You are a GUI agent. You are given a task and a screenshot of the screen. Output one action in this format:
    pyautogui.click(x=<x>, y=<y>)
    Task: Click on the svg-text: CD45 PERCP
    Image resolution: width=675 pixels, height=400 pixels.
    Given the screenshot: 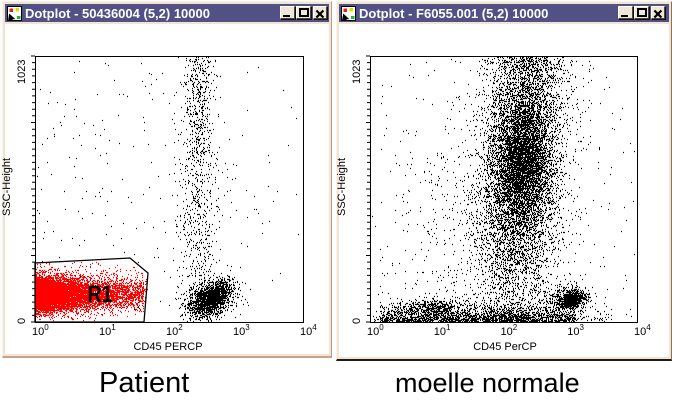 What is the action you would take?
    pyautogui.click(x=167, y=347)
    